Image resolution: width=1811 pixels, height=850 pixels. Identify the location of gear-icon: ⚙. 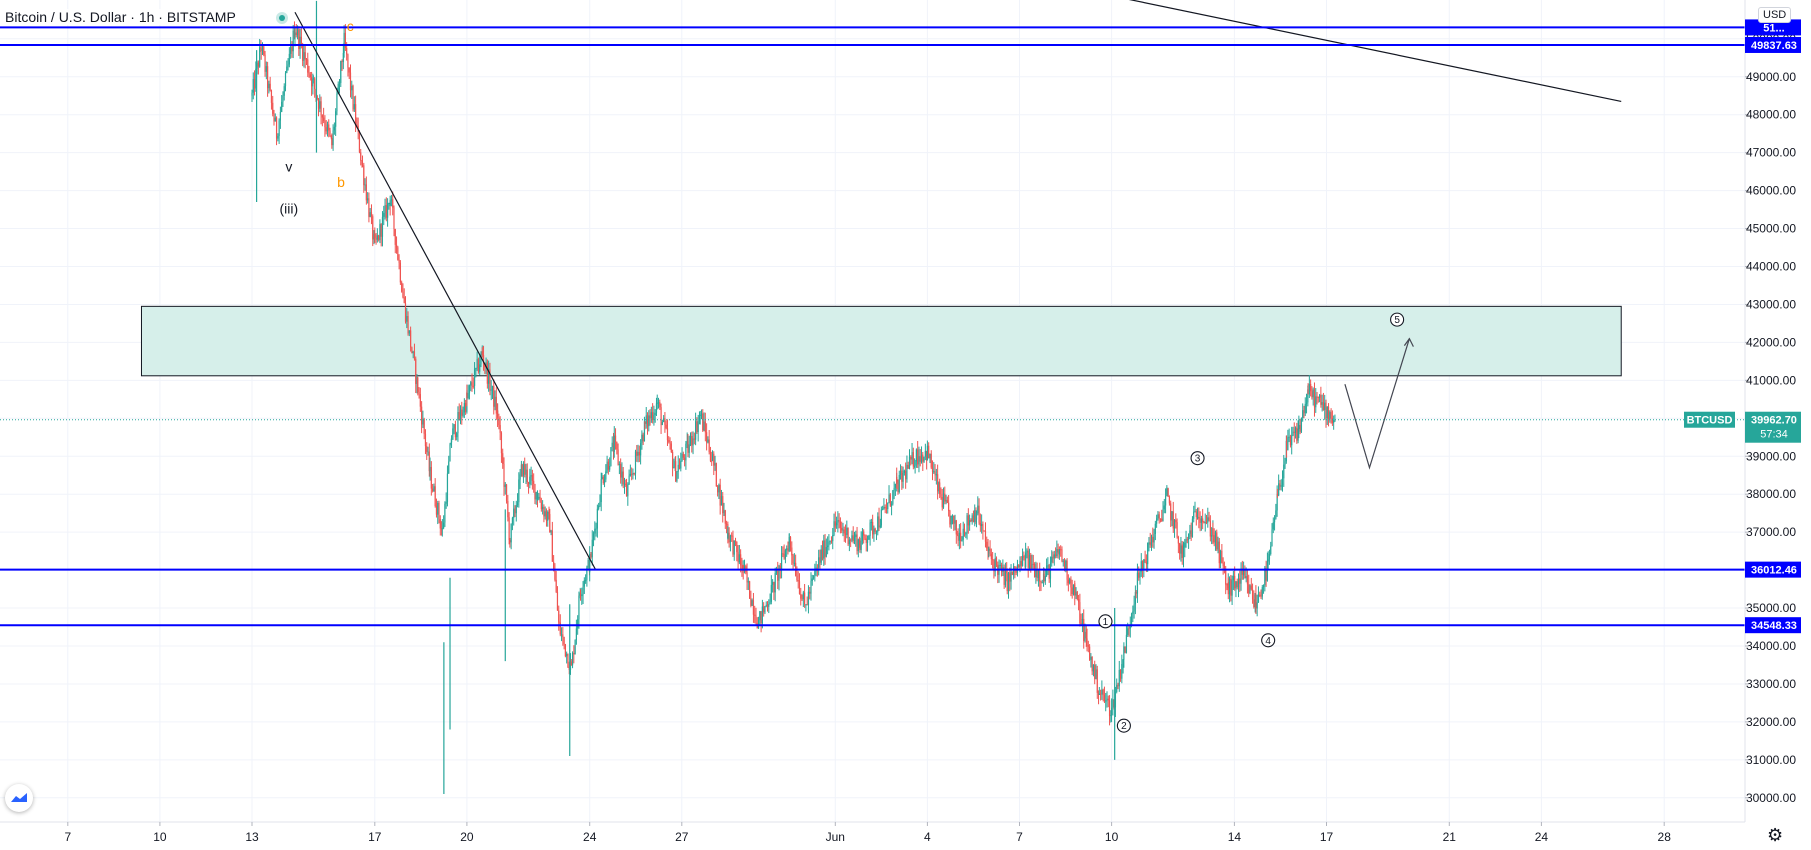
(1775, 835).